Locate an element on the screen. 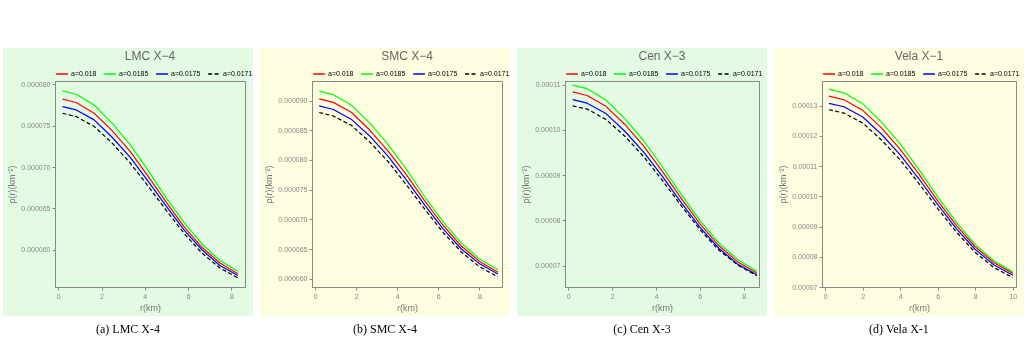 Image resolution: width=1029 pixels, height=352 pixels. text: (a) LMC X-4 is located at coordinates (128, 329).